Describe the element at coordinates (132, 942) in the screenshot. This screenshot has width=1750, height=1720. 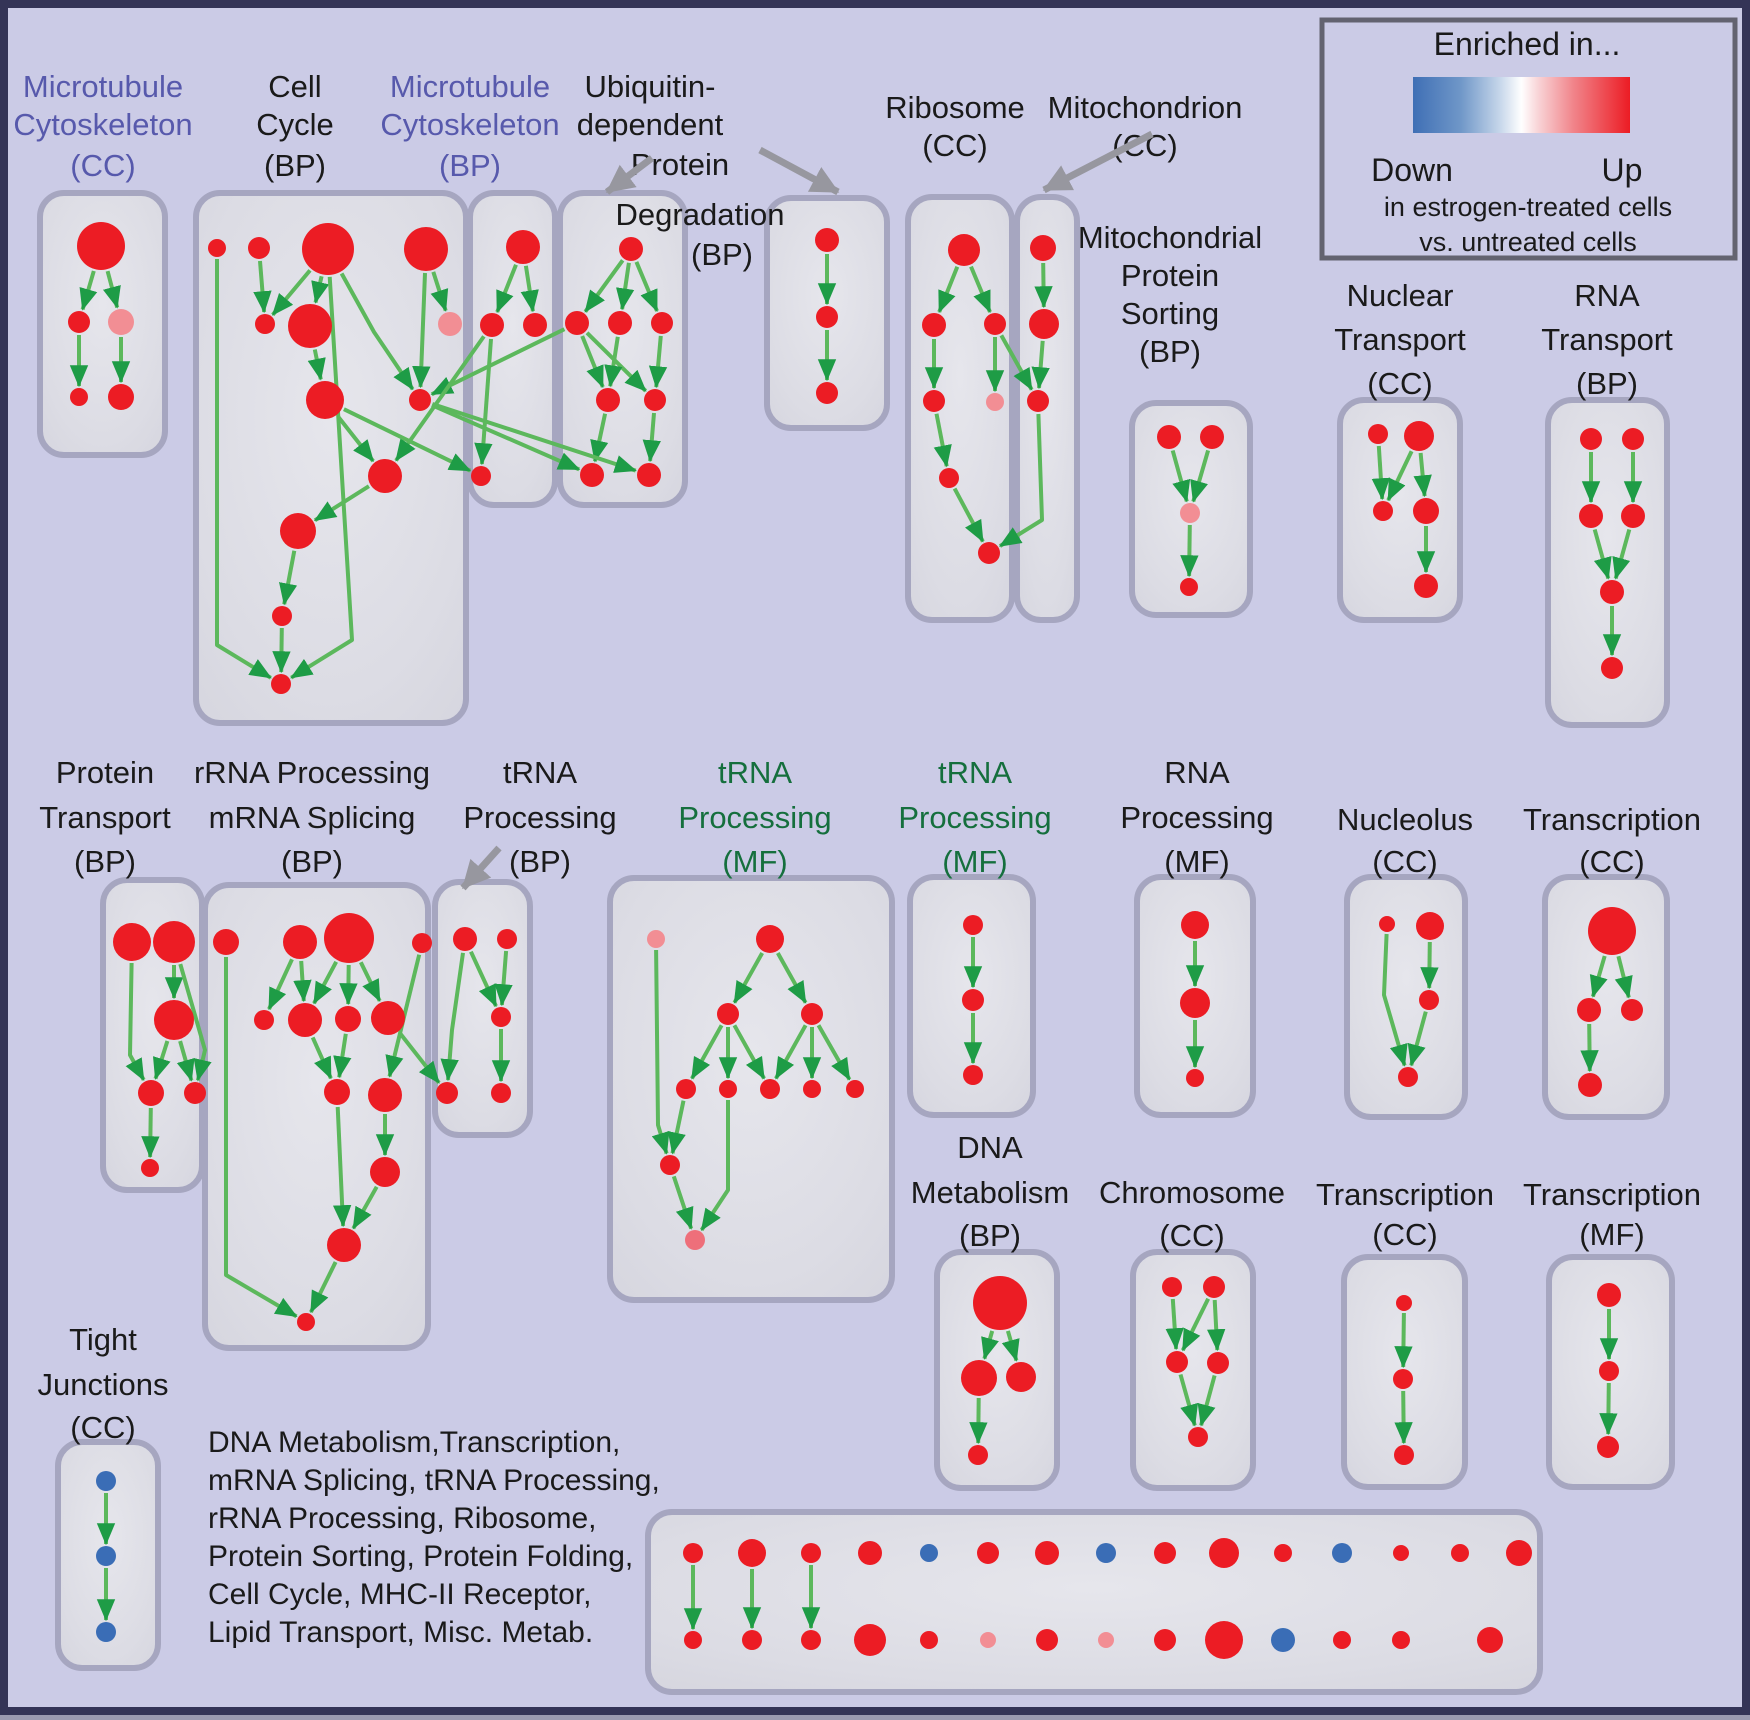
I see `go-term-node-prot-trans-t1` at that location.